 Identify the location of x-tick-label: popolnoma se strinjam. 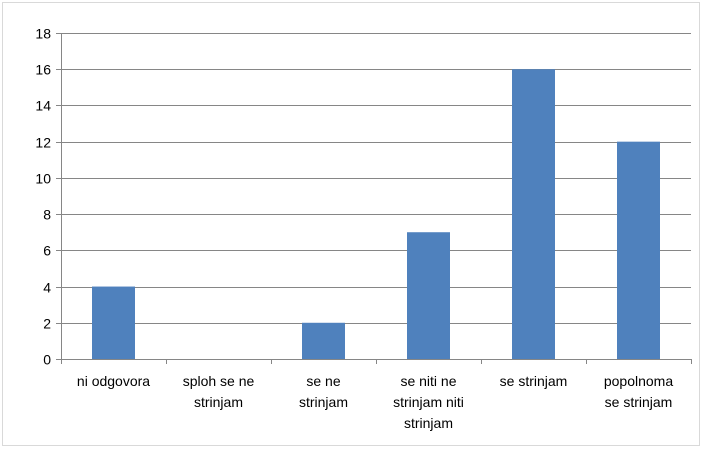
(638, 391).